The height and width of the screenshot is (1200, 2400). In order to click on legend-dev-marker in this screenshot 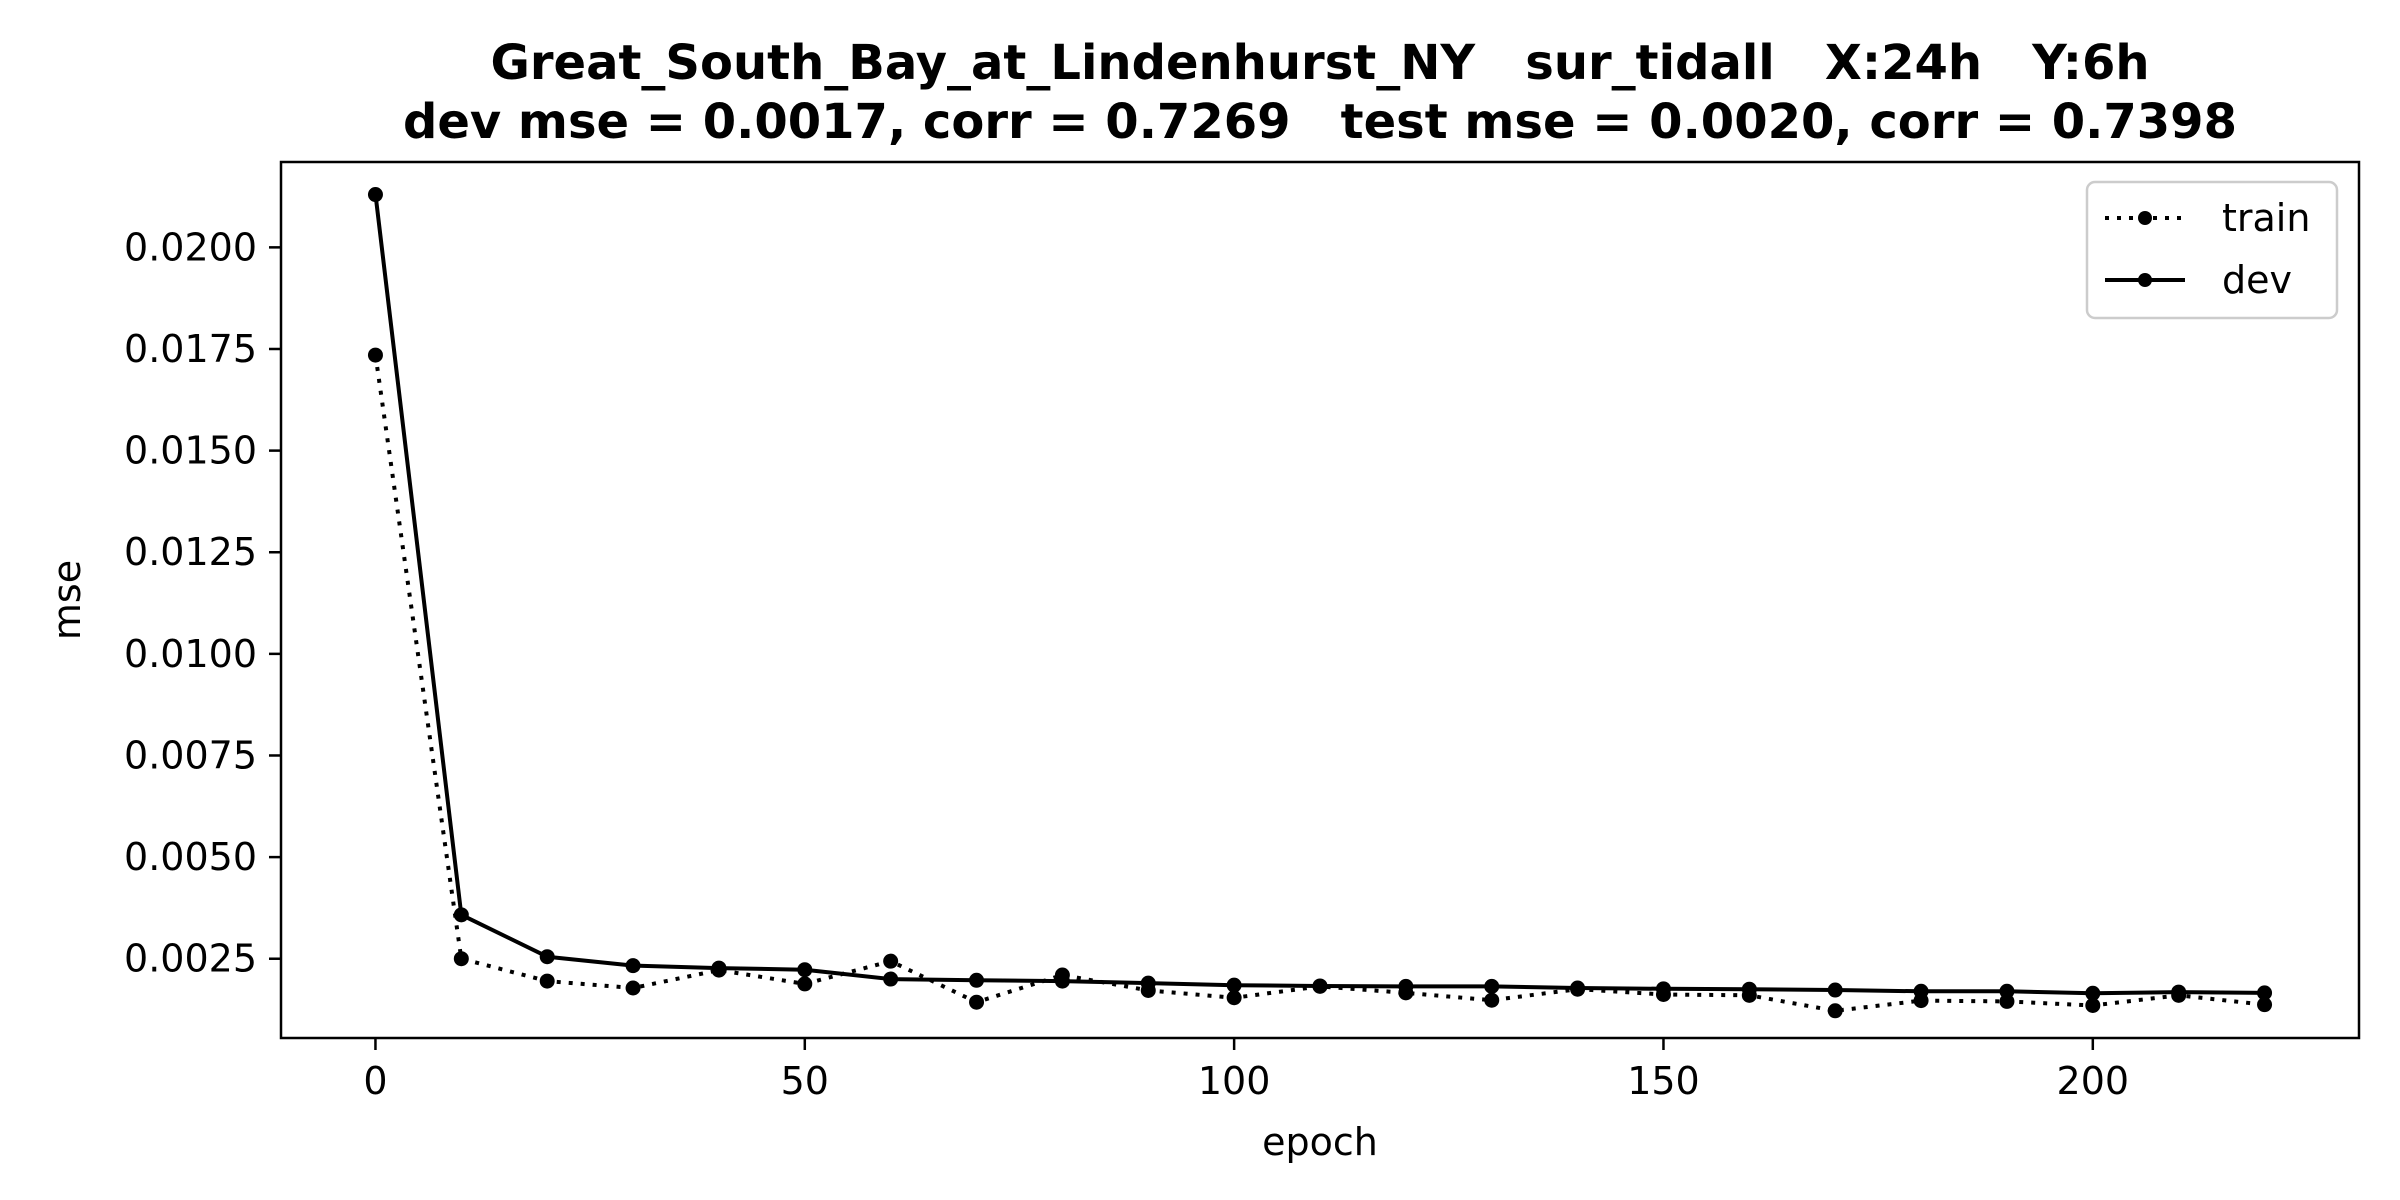, I will do `click(2145, 280)`.